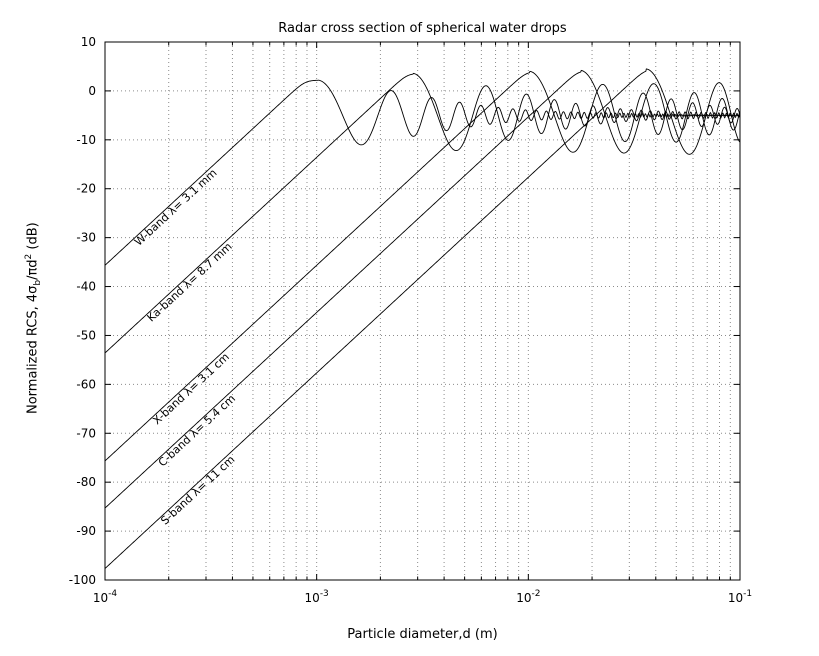 This screenshot has height=656, width=819. I want to click on y-label-prefix: Normalized RCS, 4, so click(33, 353).